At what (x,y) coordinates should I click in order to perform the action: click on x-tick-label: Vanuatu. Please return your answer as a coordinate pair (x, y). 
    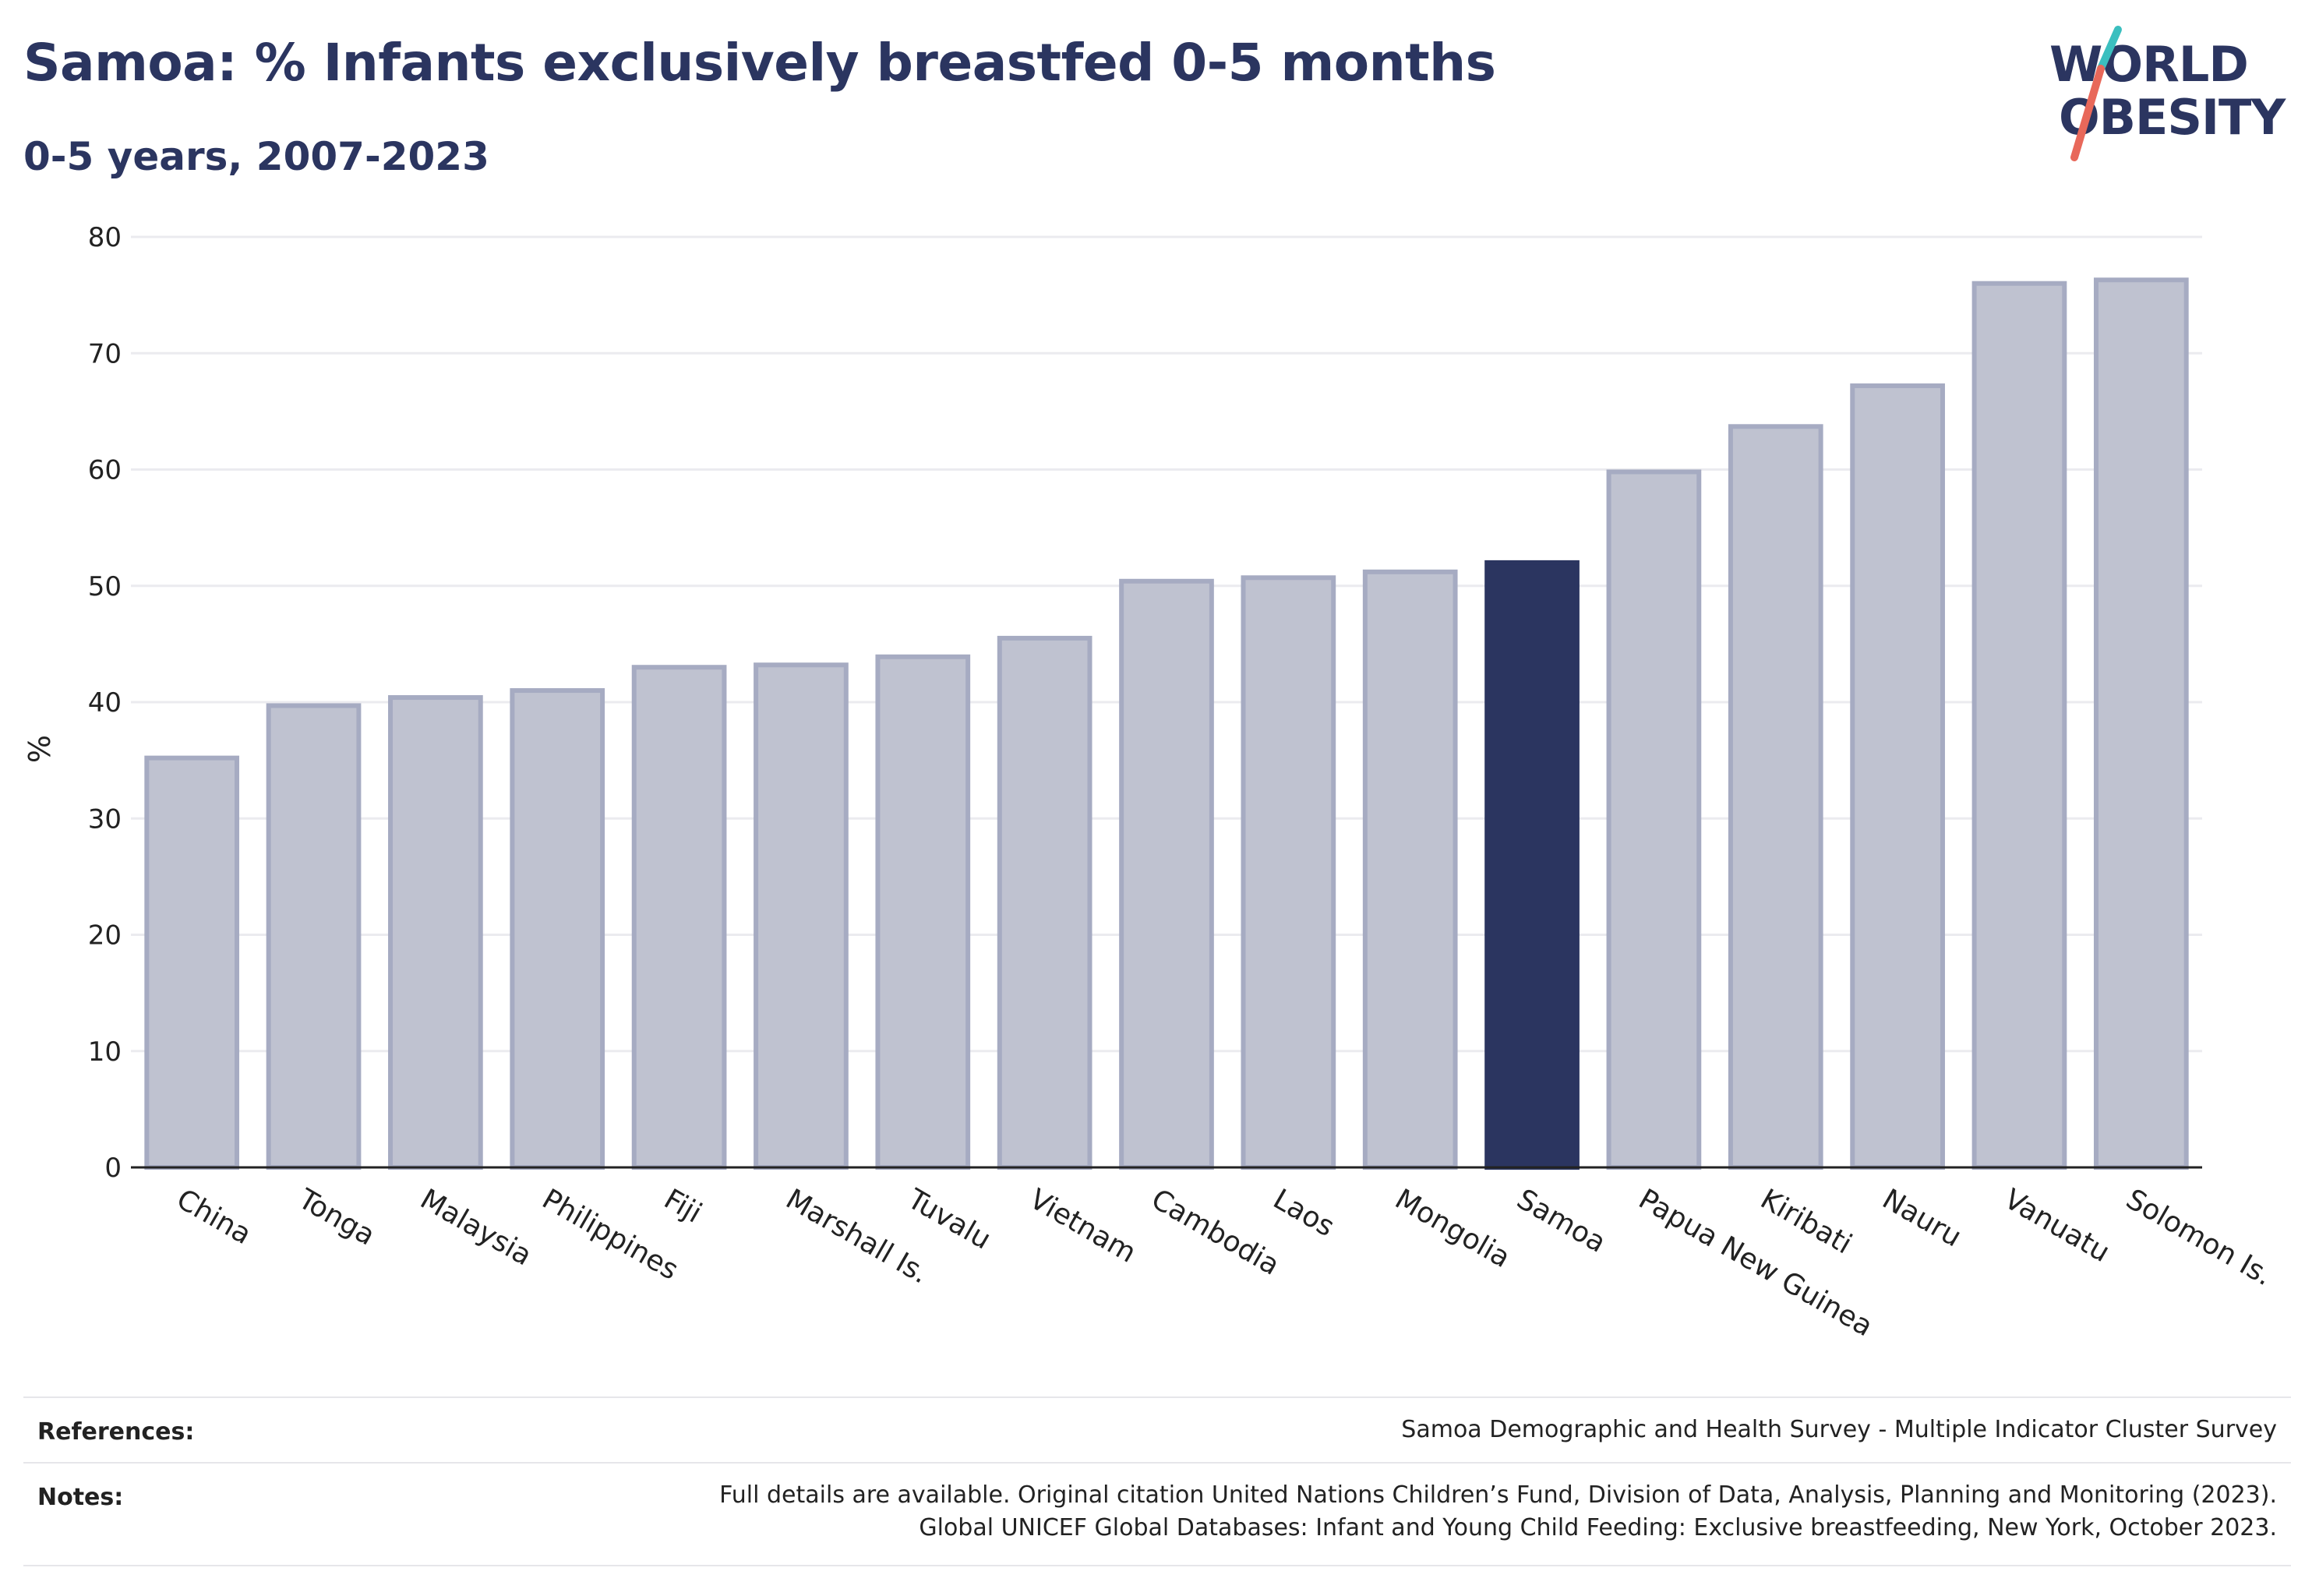
    Looking at the image, I should click on (2057, 1226).